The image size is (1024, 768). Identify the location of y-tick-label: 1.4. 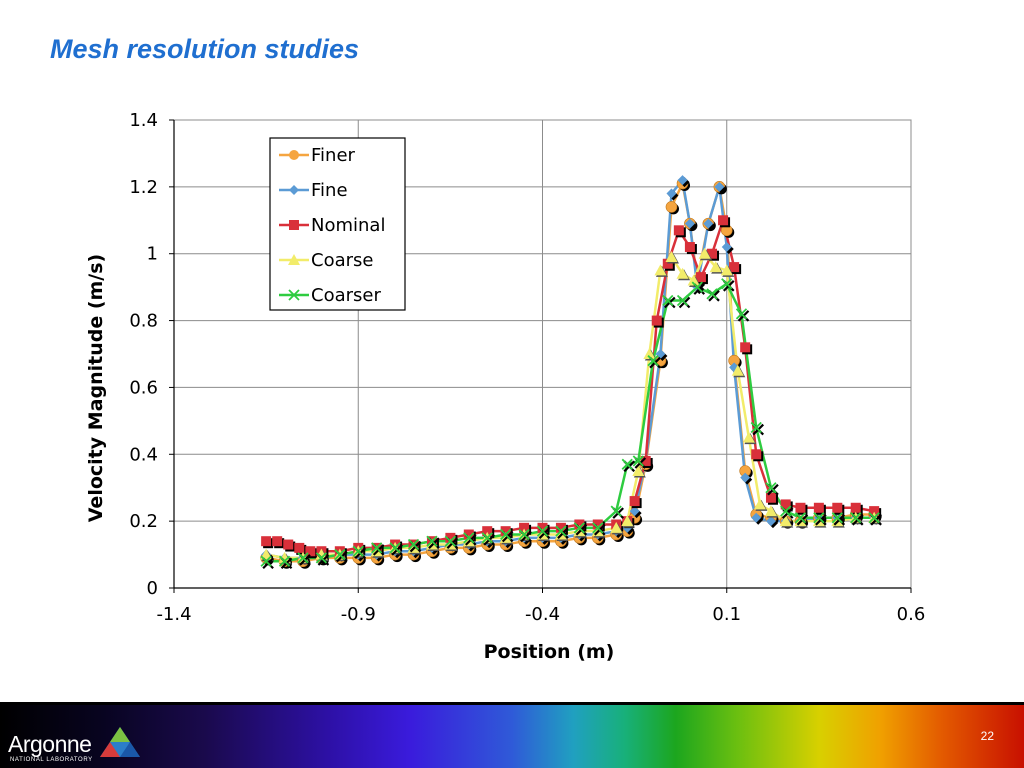
(143, 120).